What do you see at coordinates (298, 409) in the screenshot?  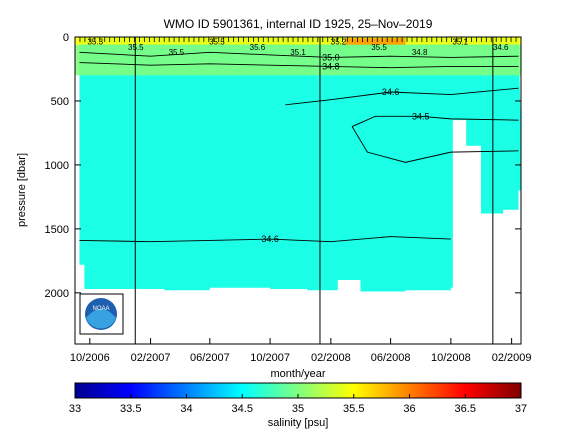 I see `colorbar-tick-label-4: 35` at bounding box center [298, 409].